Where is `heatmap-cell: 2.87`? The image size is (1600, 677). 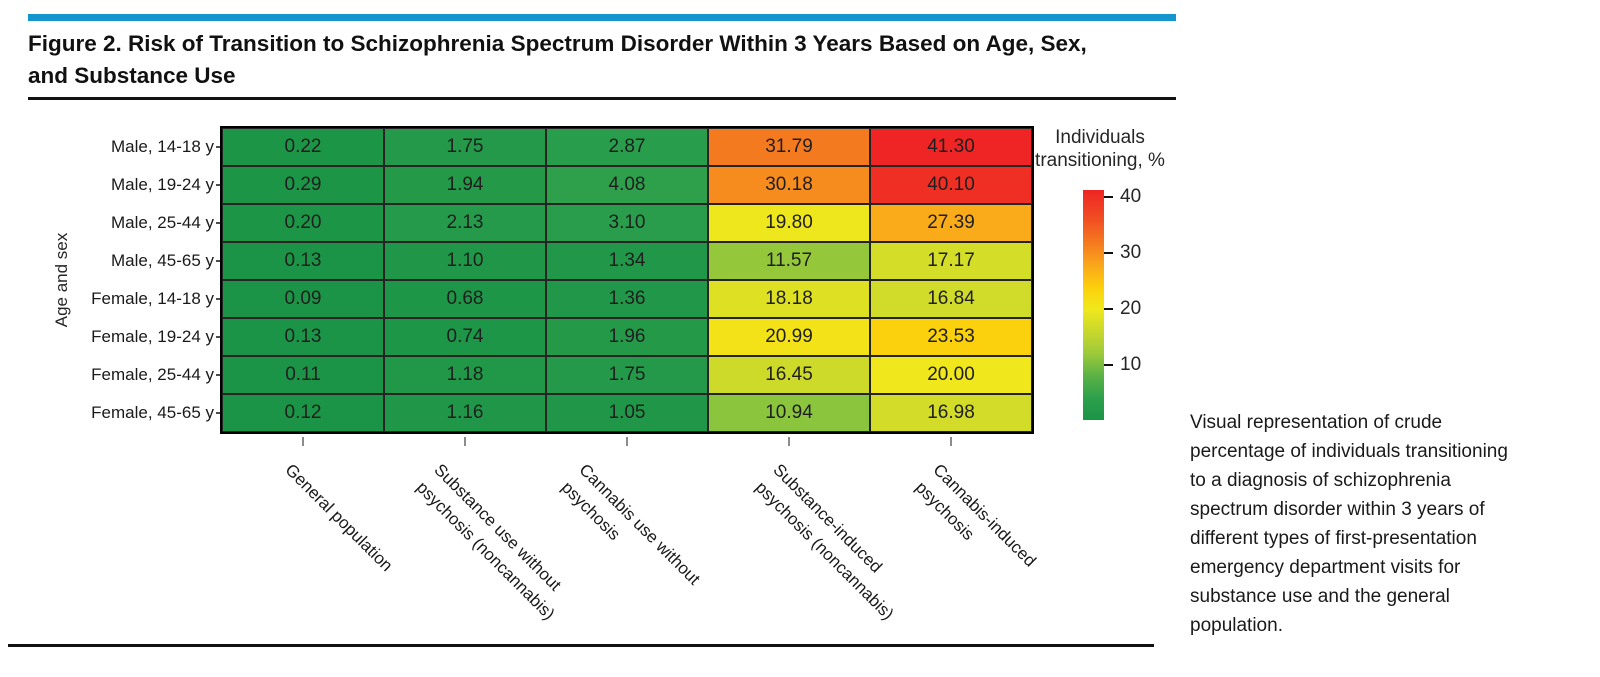 heatmap-cell: 2.87 is located at coordinates (627, 147).